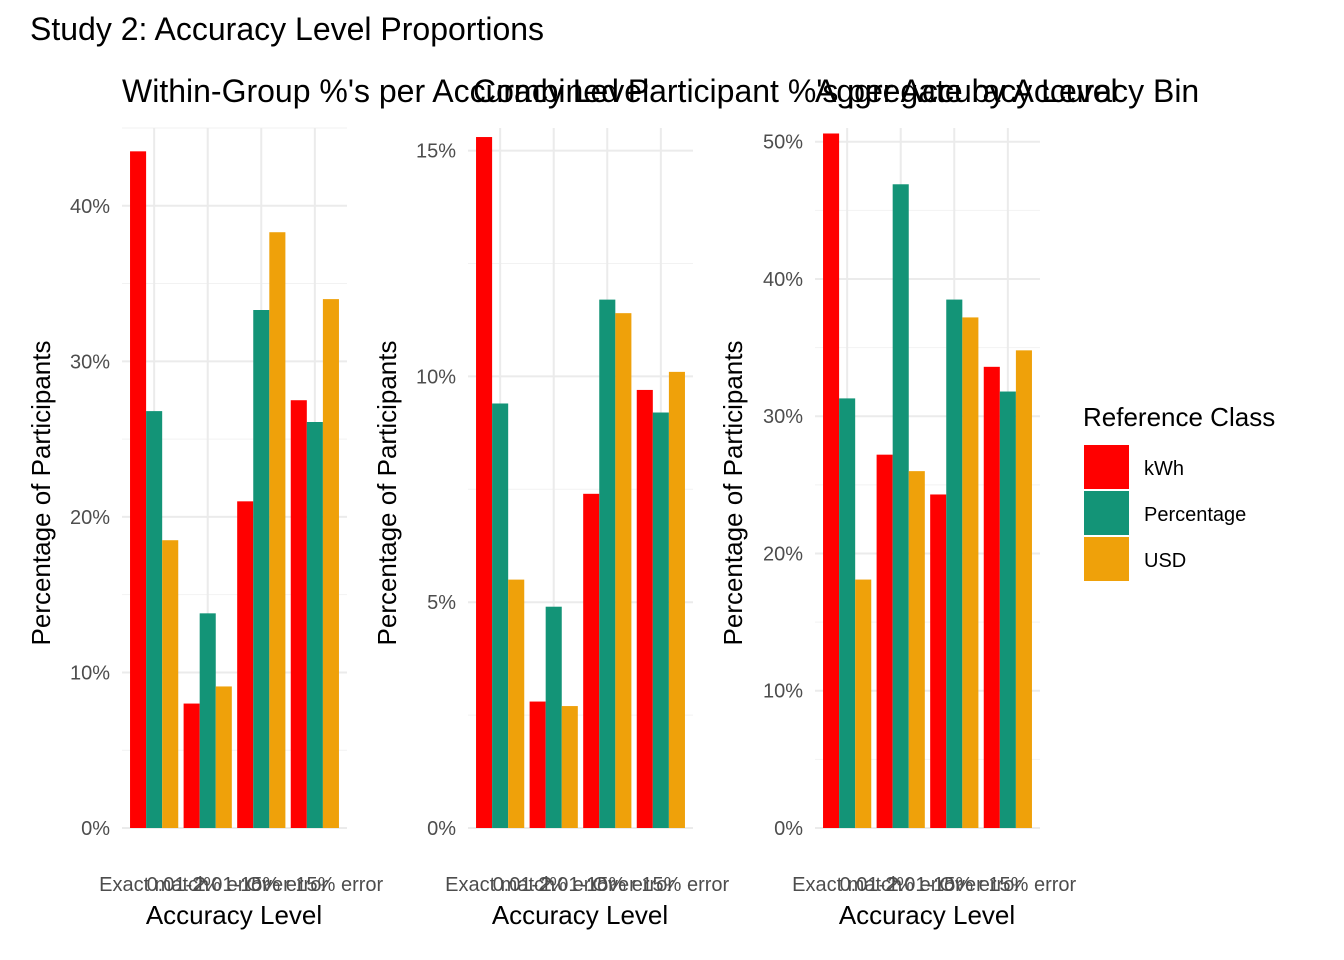 The width and height of the screenshot is (1344, 960). What do you see at coordinates (1179, 491) in the screenshot?
I see `legend: Reference Class kWh Percentage USD` at bounding box center [1179, 491].